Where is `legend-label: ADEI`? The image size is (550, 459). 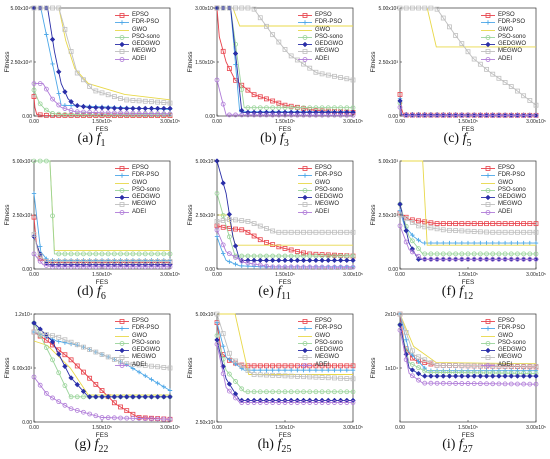
legend-label: ADEI is located at coordinates (505, 58).